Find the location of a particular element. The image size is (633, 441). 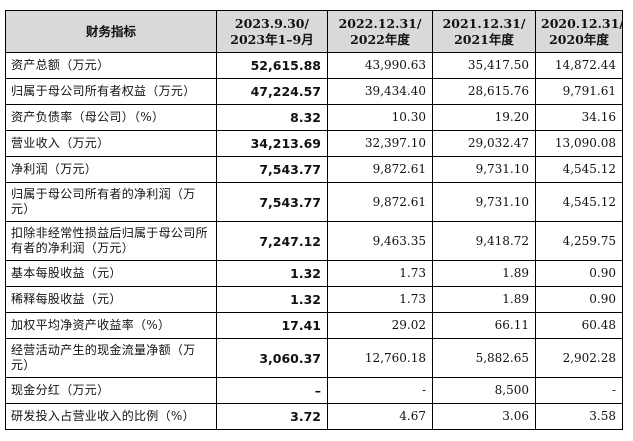

cell-2022: - is located at coordinates (380, 390).